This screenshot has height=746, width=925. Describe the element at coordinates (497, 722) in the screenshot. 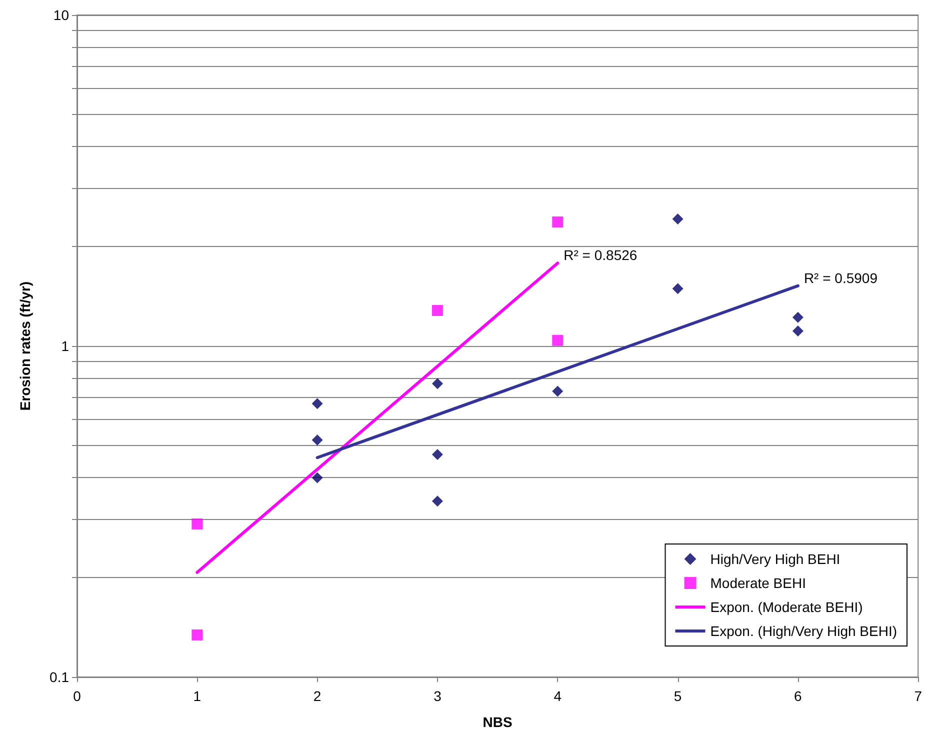

I see `x-axis-title: NBS` at that location.